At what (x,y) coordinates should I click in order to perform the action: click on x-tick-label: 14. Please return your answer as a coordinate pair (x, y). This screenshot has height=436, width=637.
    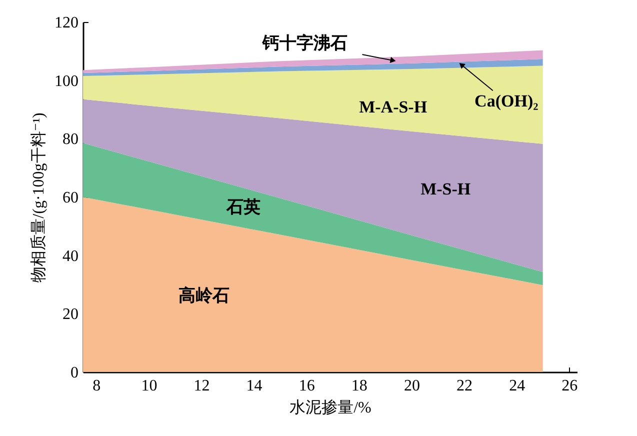
    Looking at the image, I should click on (254, 386).